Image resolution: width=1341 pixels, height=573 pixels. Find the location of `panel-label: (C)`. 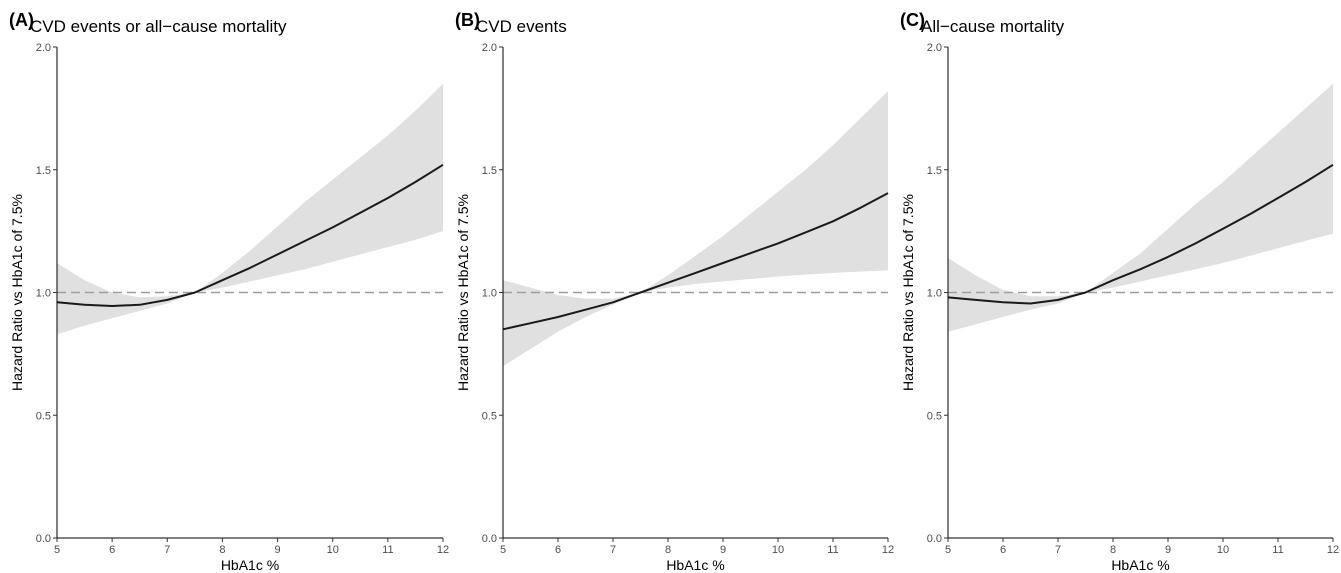

panel-label: (C) is located at coordinates (912, 20).